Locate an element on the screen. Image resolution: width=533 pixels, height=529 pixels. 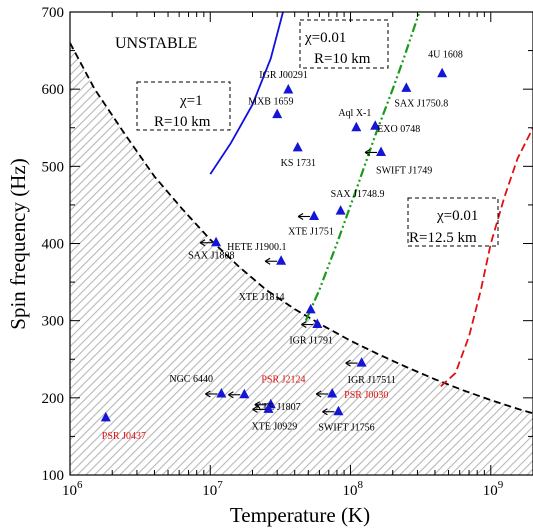
y-tick-label: 400 is located at coordinates (53, 245).